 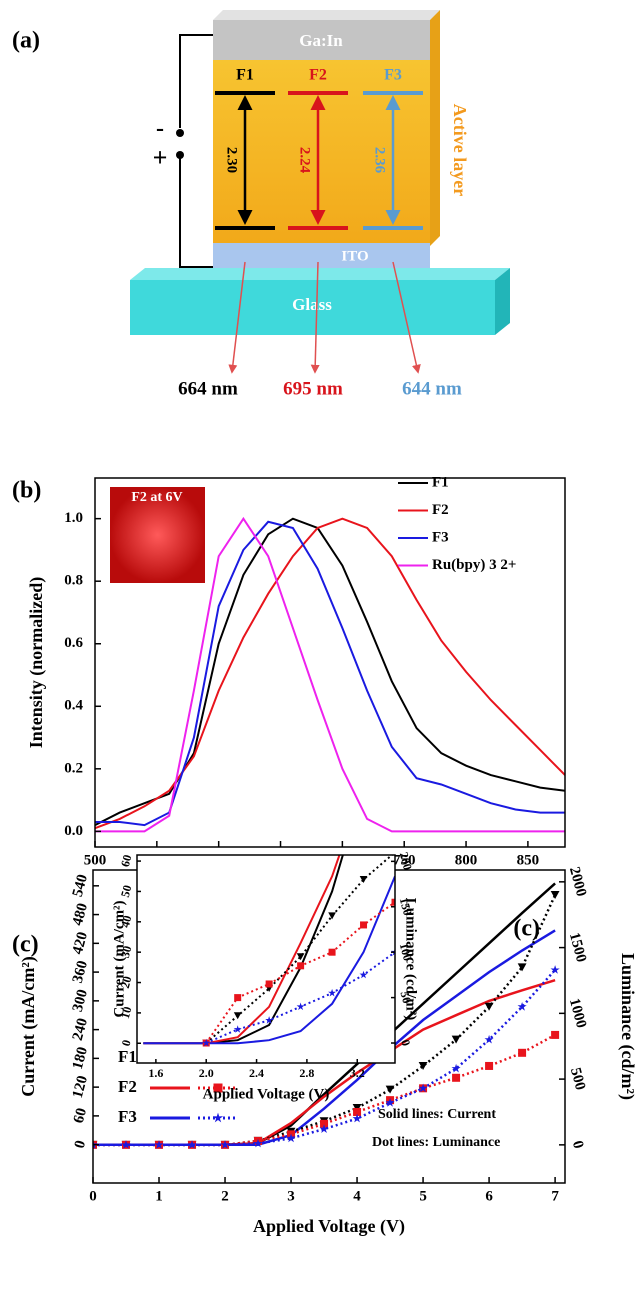 I want to click on layer-label: Glass, so click(x=312, y=304).